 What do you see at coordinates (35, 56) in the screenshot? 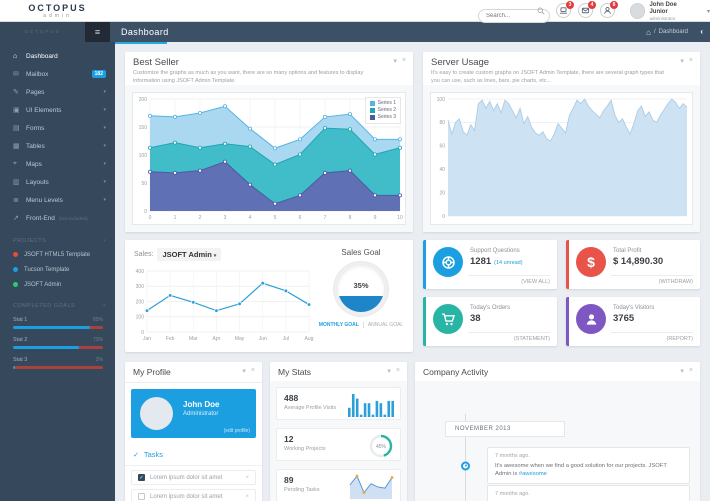
I see `sidebar-item-dashboard: ⌂ Dashboard` at bounding box center [35, 56].